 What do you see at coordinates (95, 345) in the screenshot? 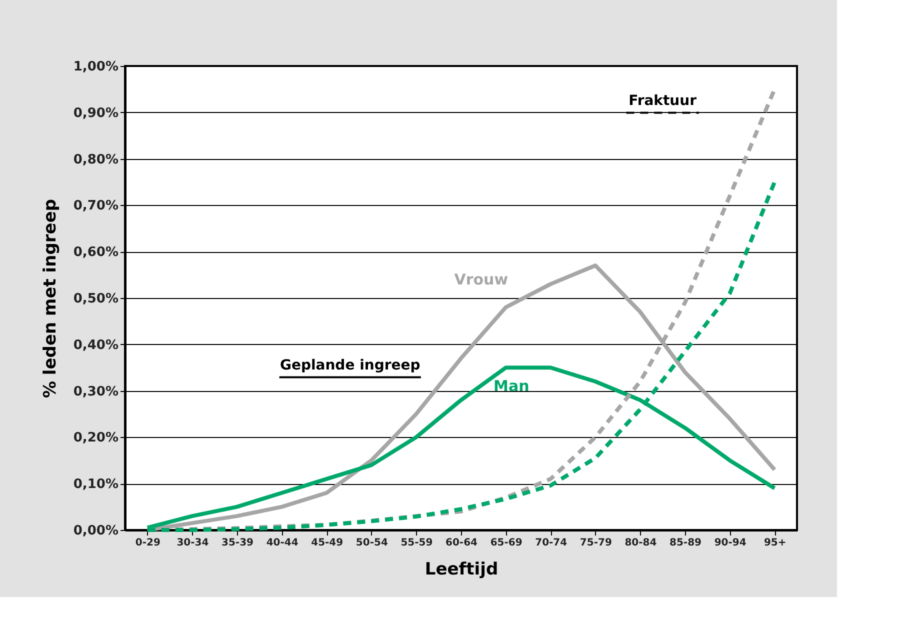
I see `y-tick-label: 0,40%` at bounding box center [95, 345].